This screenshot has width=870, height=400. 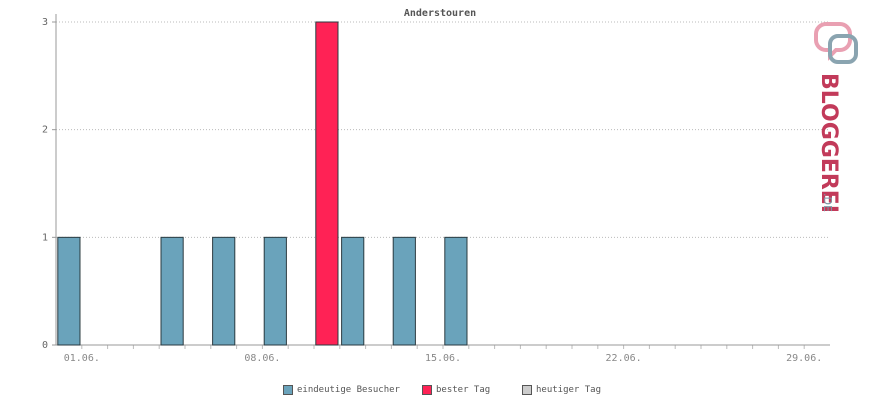 I want to click on legend-label: eindeutige Besucher, so click(x=348, y=390).